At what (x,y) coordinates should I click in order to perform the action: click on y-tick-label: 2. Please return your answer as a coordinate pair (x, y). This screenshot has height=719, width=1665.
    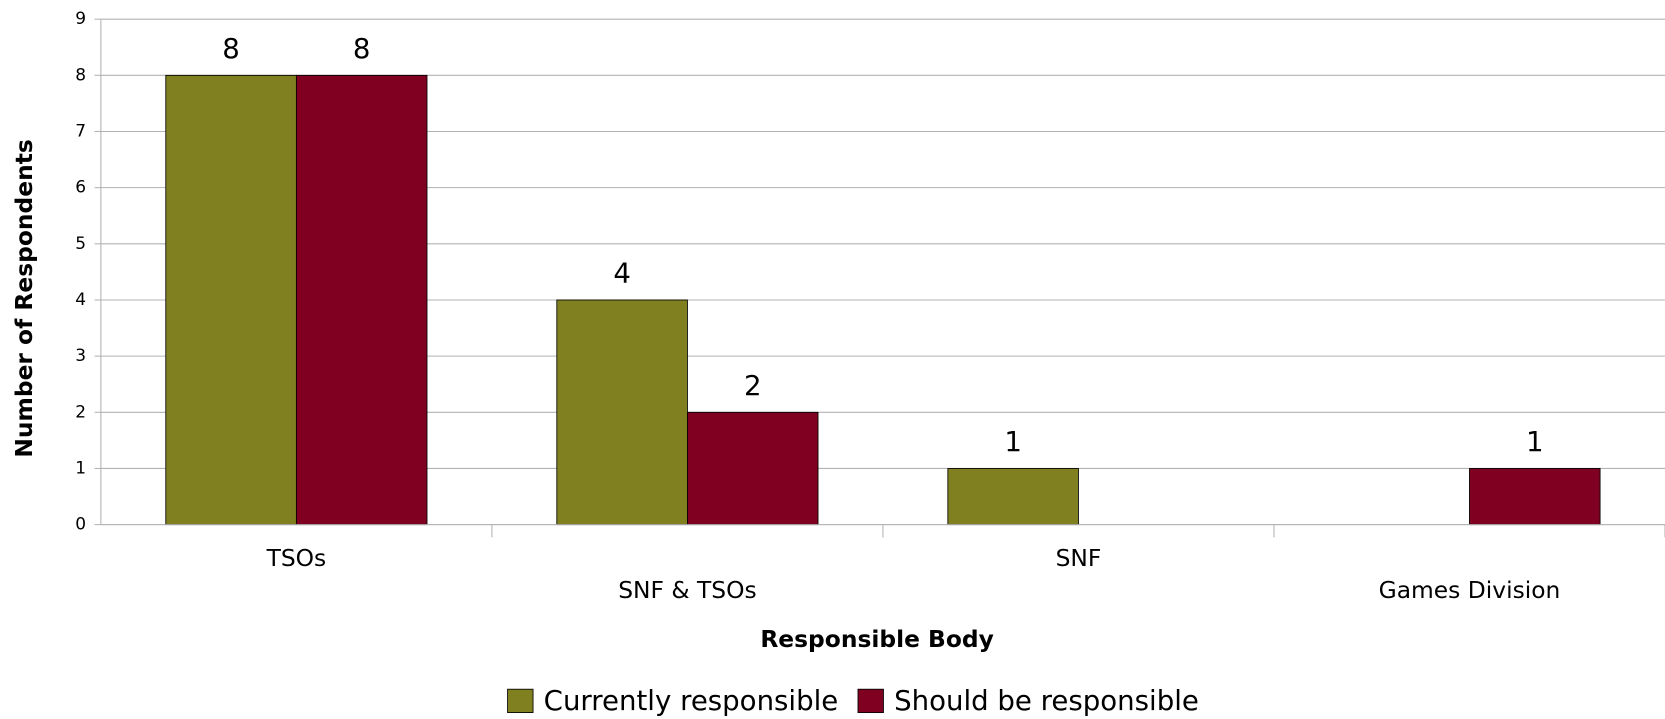
    Looking at the image, I should click on (80, 412).